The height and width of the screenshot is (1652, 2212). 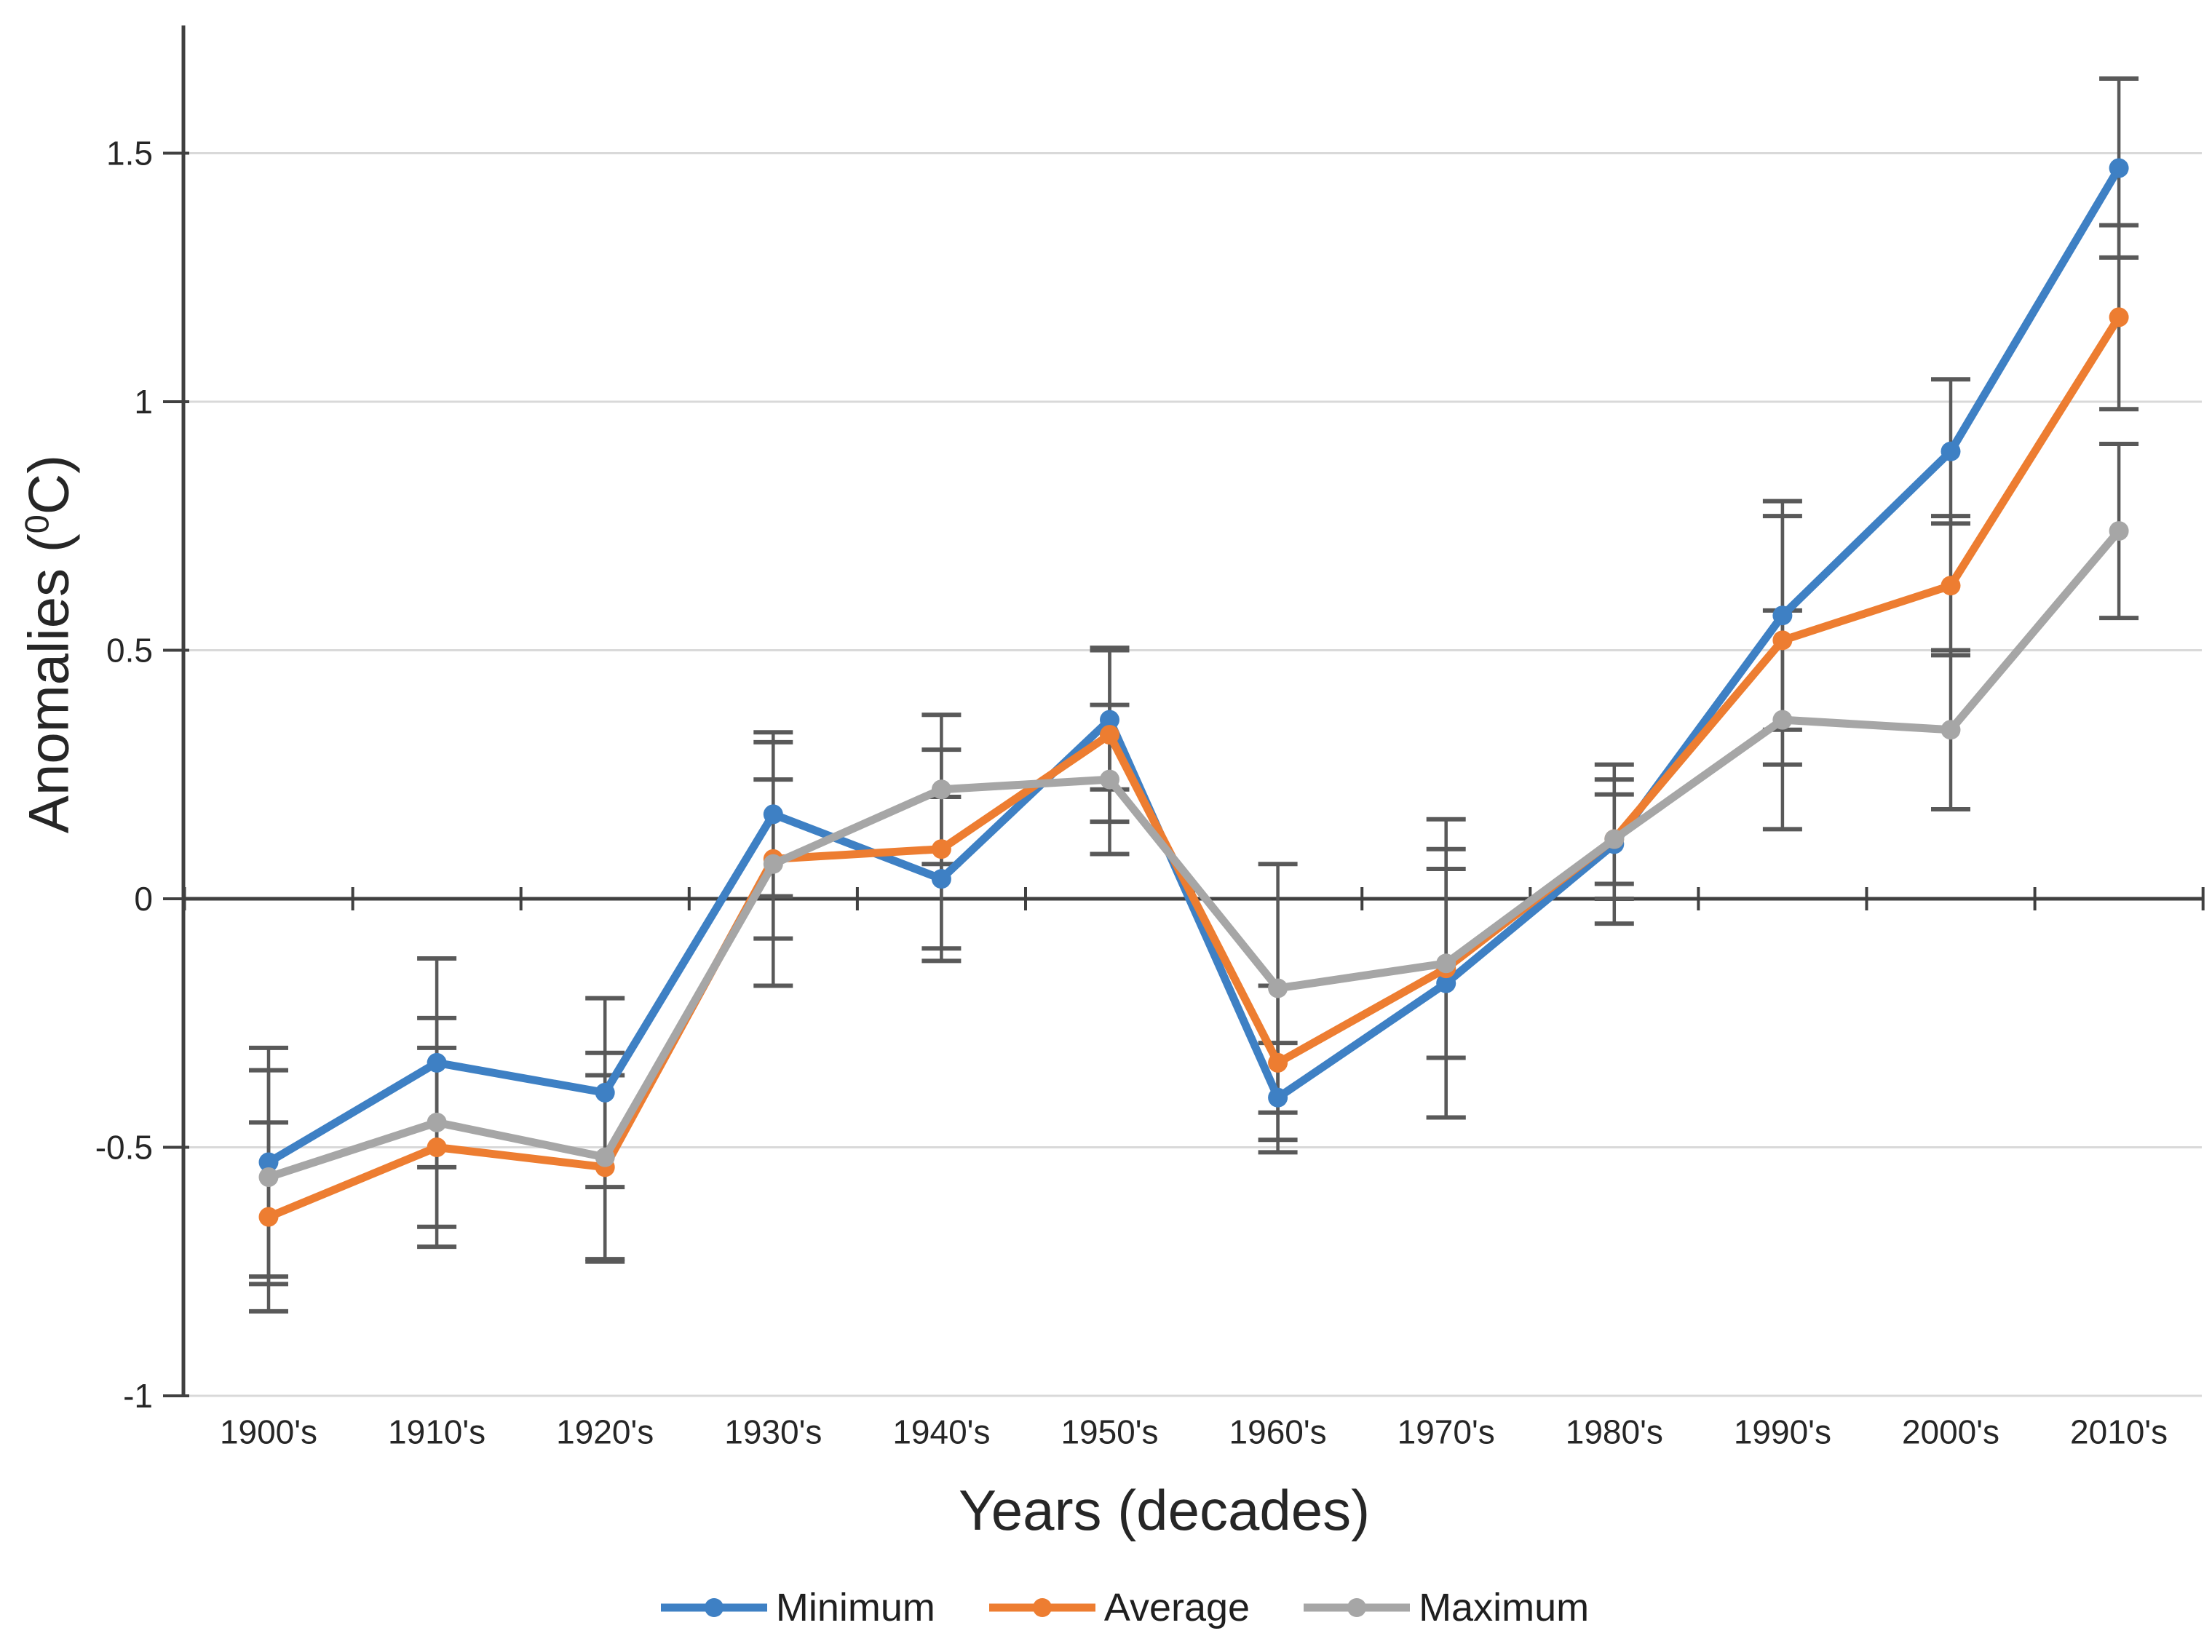 I want to click on data-point-maximum-1900's, so click(x=268, y=1177).